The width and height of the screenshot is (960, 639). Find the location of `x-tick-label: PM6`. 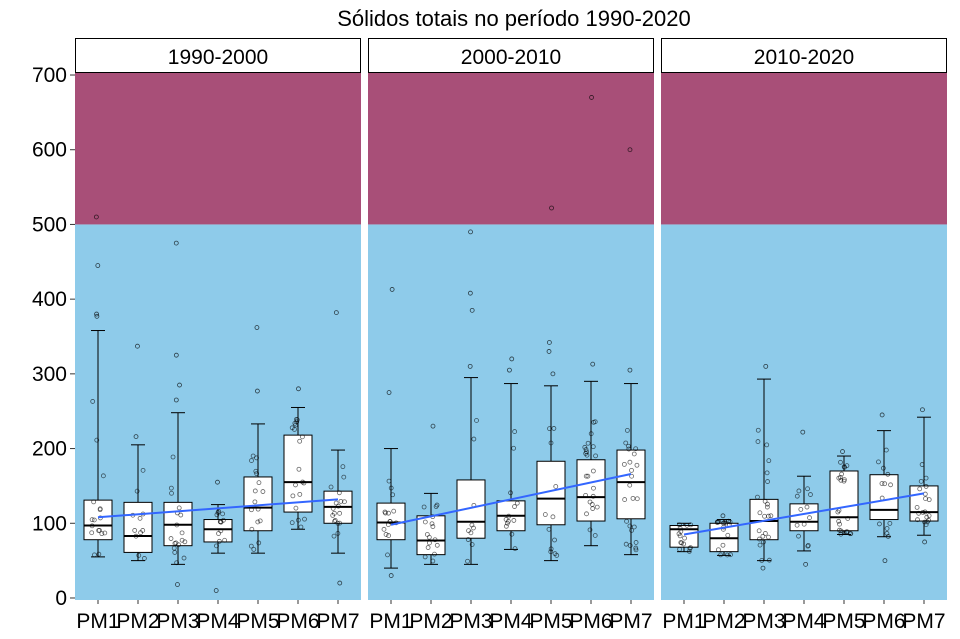

x-tick-label: PM6 is located at coordinates (590, 621).